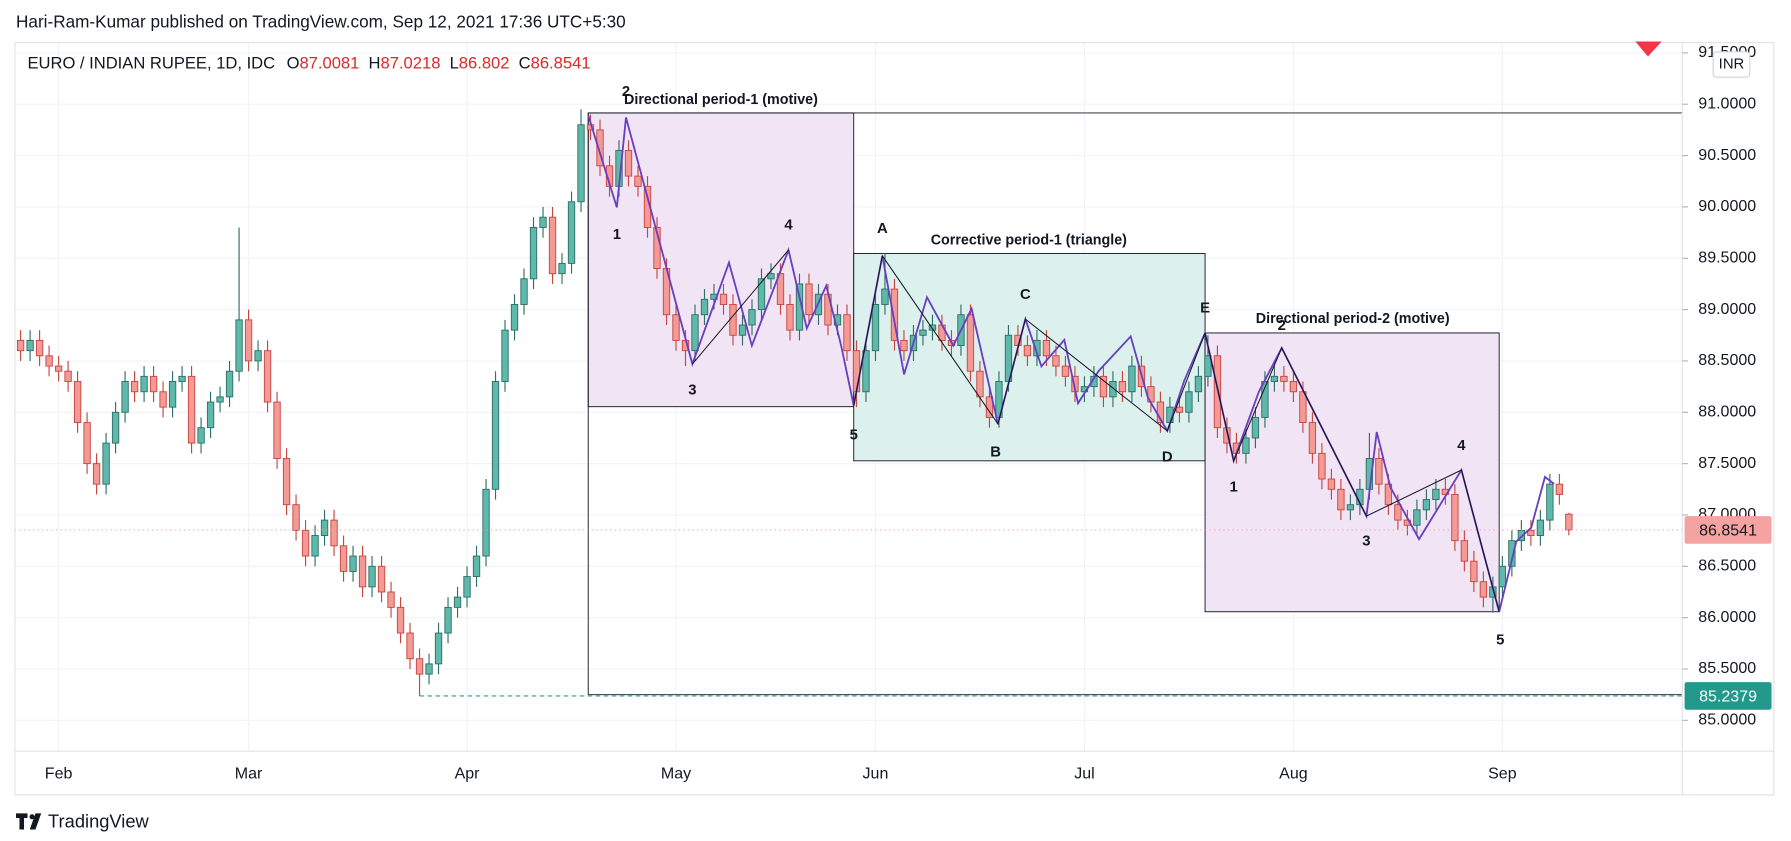 The width and height of the screenshot is (1791, 841). What do you see at coordinates (375, 63) in the screenshot?
I see `ohlc-letter: H` at bounding box center [375, 63].